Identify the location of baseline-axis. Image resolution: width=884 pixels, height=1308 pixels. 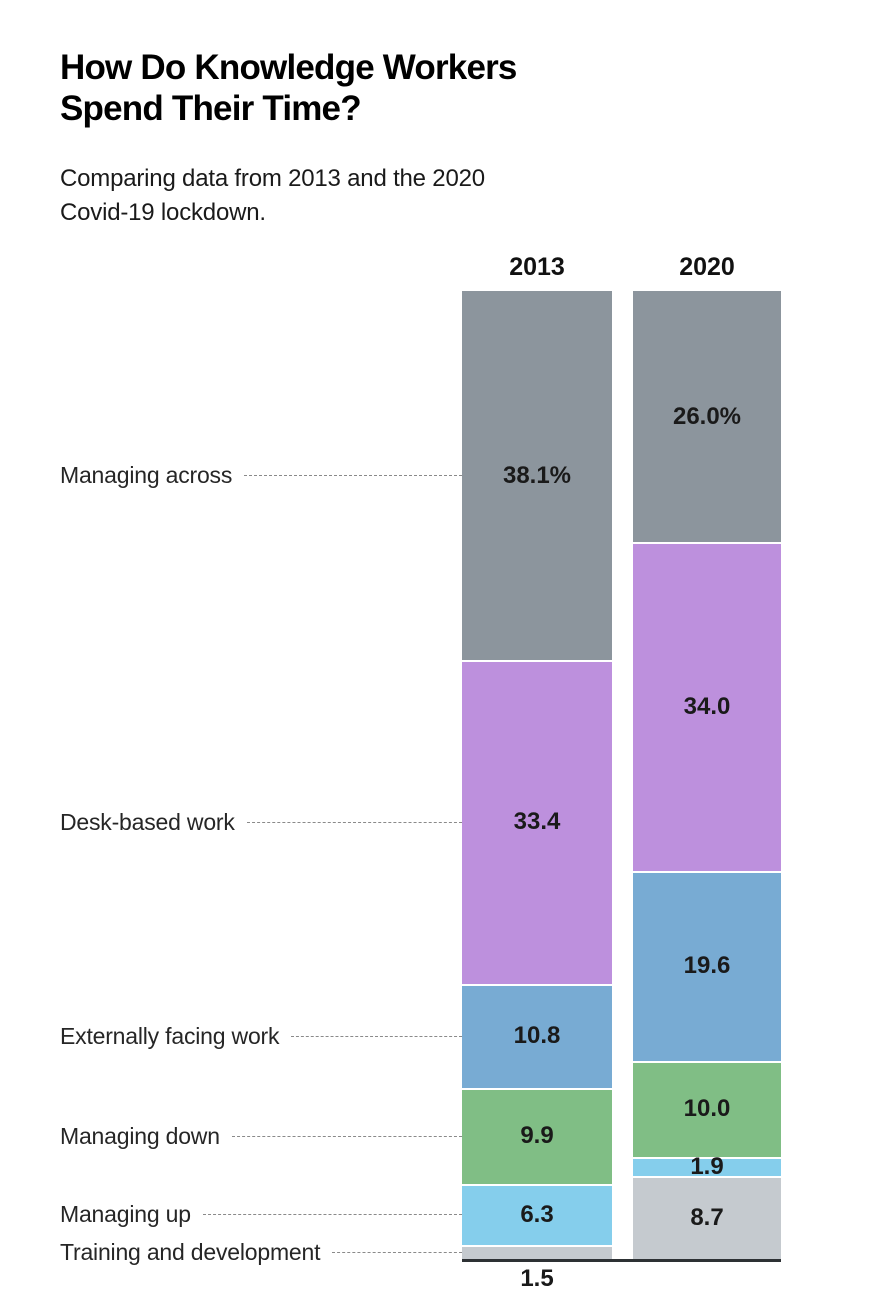
(621, 1260).